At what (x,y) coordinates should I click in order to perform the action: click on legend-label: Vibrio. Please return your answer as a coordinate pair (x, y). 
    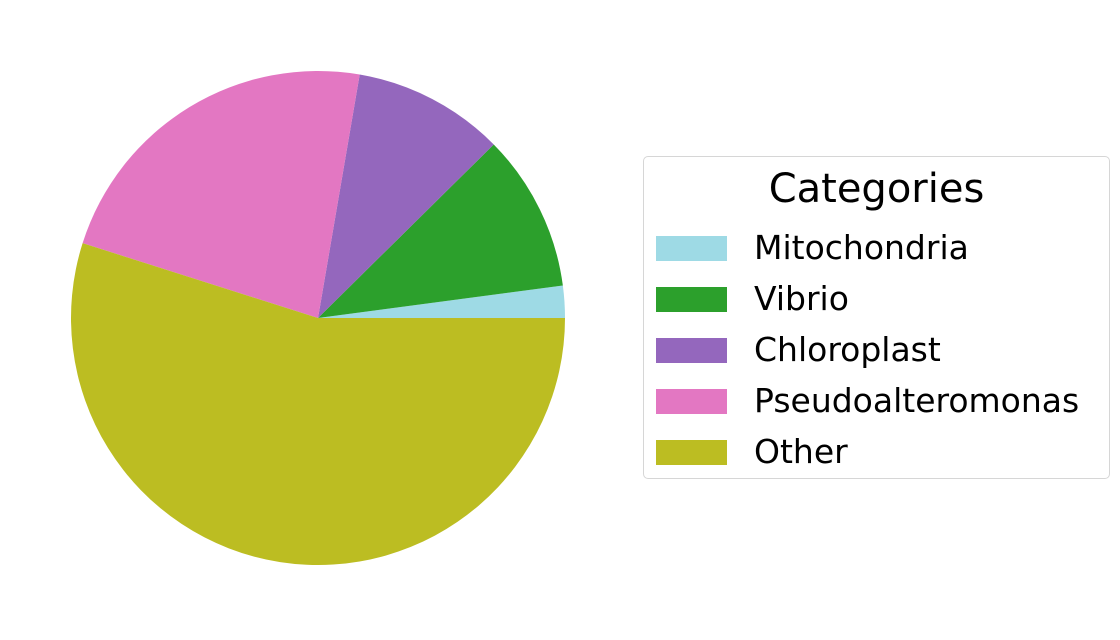
    Looking at the image, I should click on (801, 298).